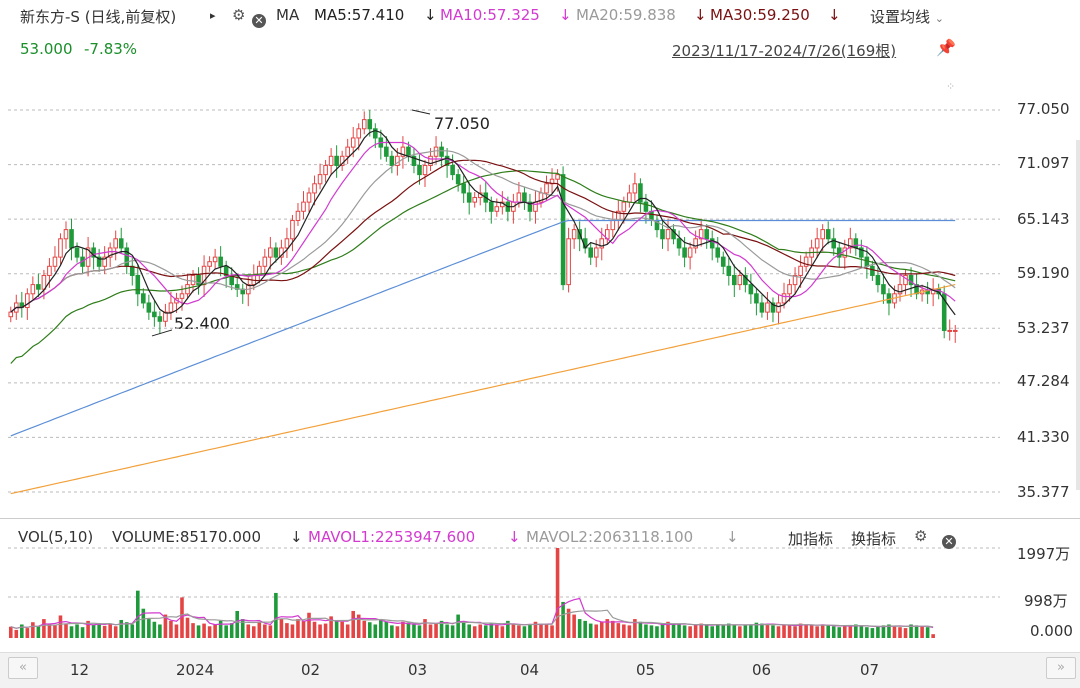  Describe the element at coordinates (514, 537) in the screenshot. I see `mavol1-down-icon: ↓` at that location.